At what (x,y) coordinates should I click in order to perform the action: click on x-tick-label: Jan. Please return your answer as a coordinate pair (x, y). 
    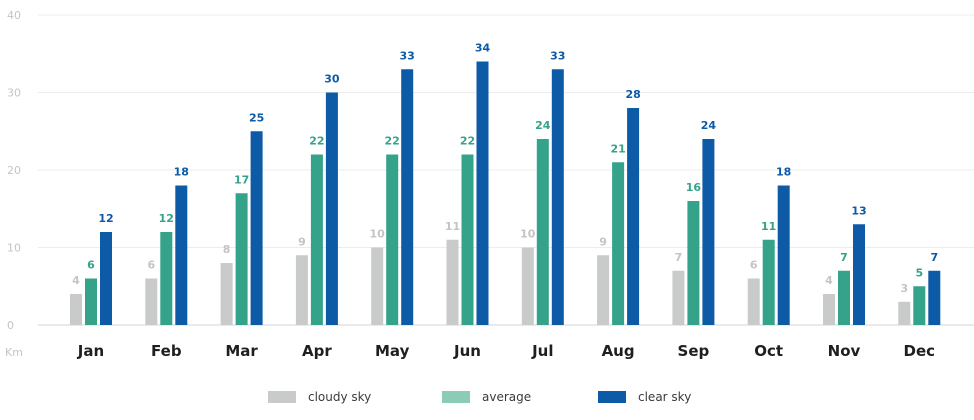
    Looking at the image, I should click on (90, 351).